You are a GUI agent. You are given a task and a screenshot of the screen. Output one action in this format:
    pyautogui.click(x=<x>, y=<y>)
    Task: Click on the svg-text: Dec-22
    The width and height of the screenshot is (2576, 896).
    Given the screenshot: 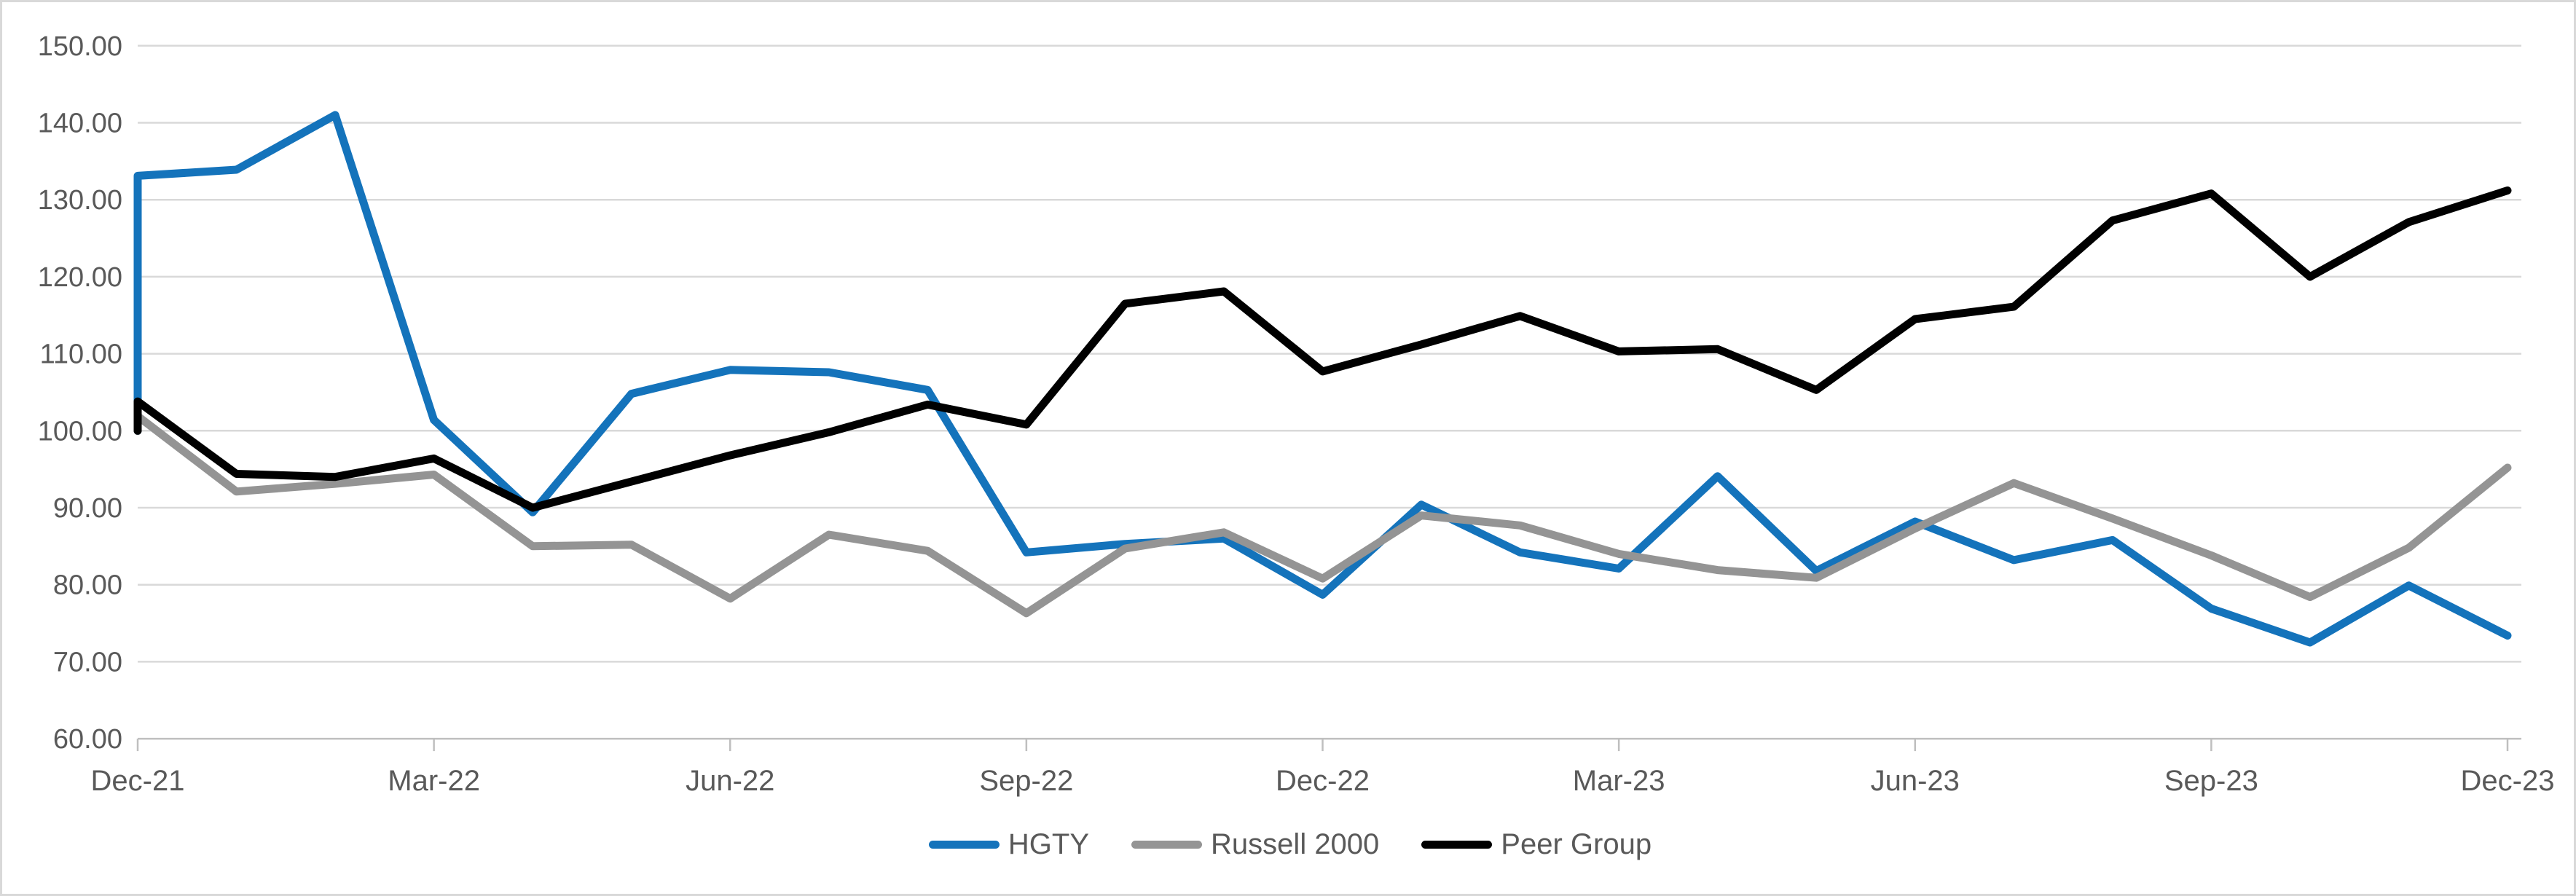 What is the action you would take?
    pyautogui.click(x=1323, y=781)
    